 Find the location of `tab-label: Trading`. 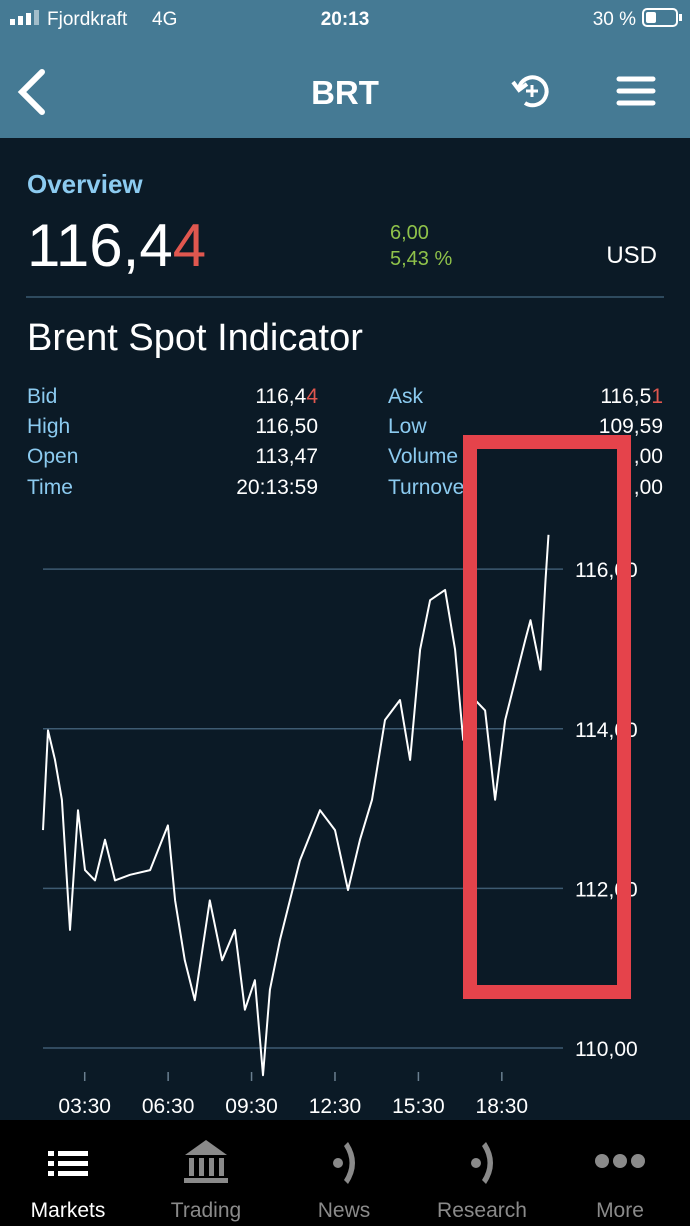

tab-label: Trading is located at coordinates (206, 1210).